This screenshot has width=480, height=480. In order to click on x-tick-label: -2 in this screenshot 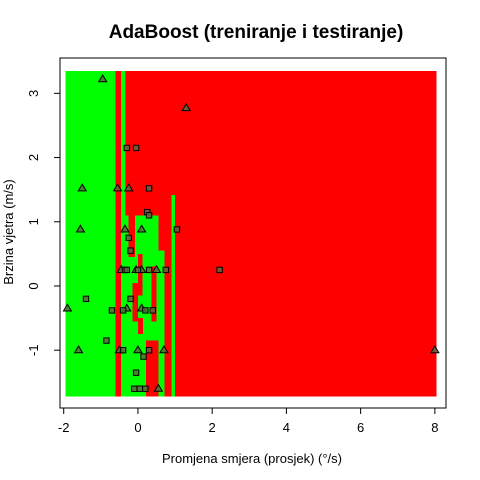, I will do `click(64, 427)`.